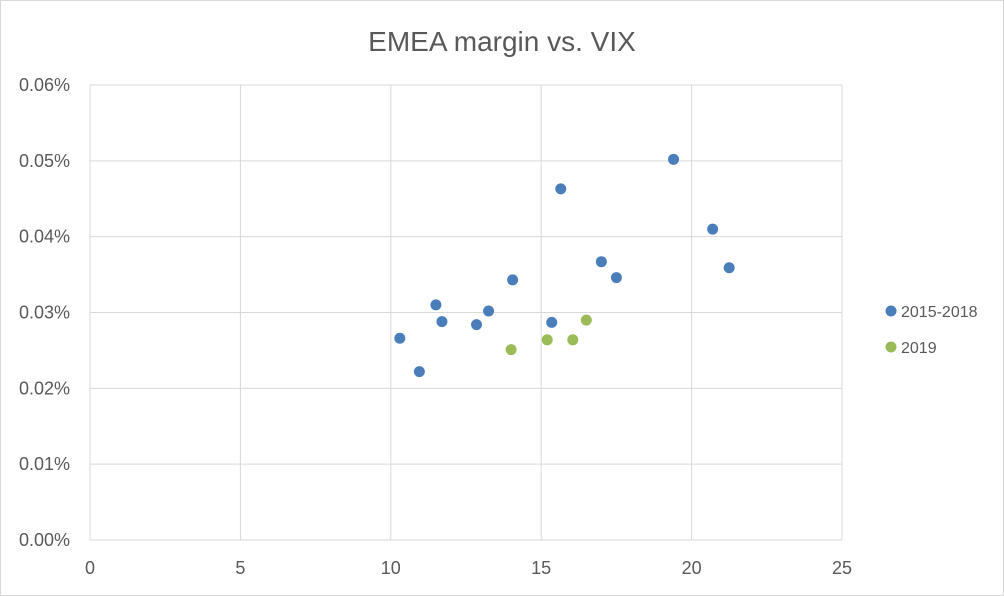 Image resolution: width=1004 pixels, height=596 pixels. I want to click on y-tick-label: 0.02%, so click(44, 388).